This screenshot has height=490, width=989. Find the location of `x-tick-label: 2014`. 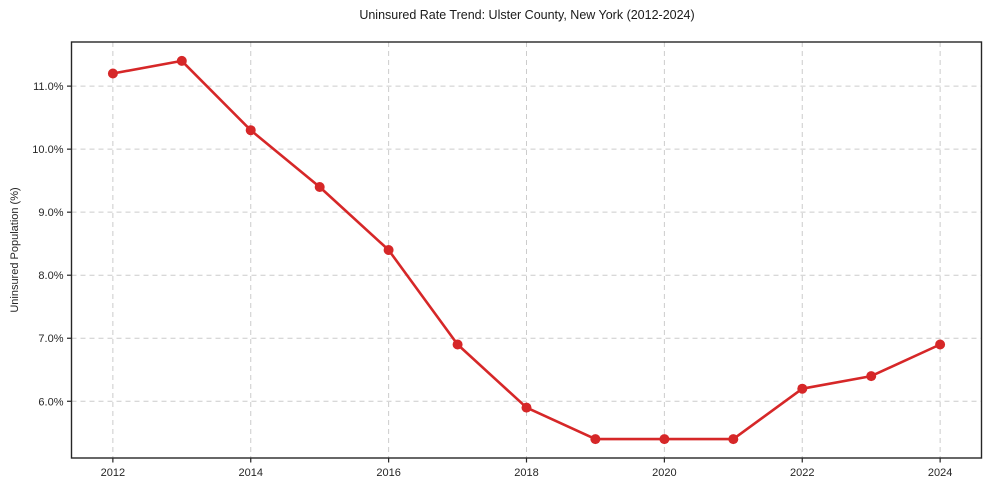

x-tick-label: 2014 is located at coordinates (251, 473).